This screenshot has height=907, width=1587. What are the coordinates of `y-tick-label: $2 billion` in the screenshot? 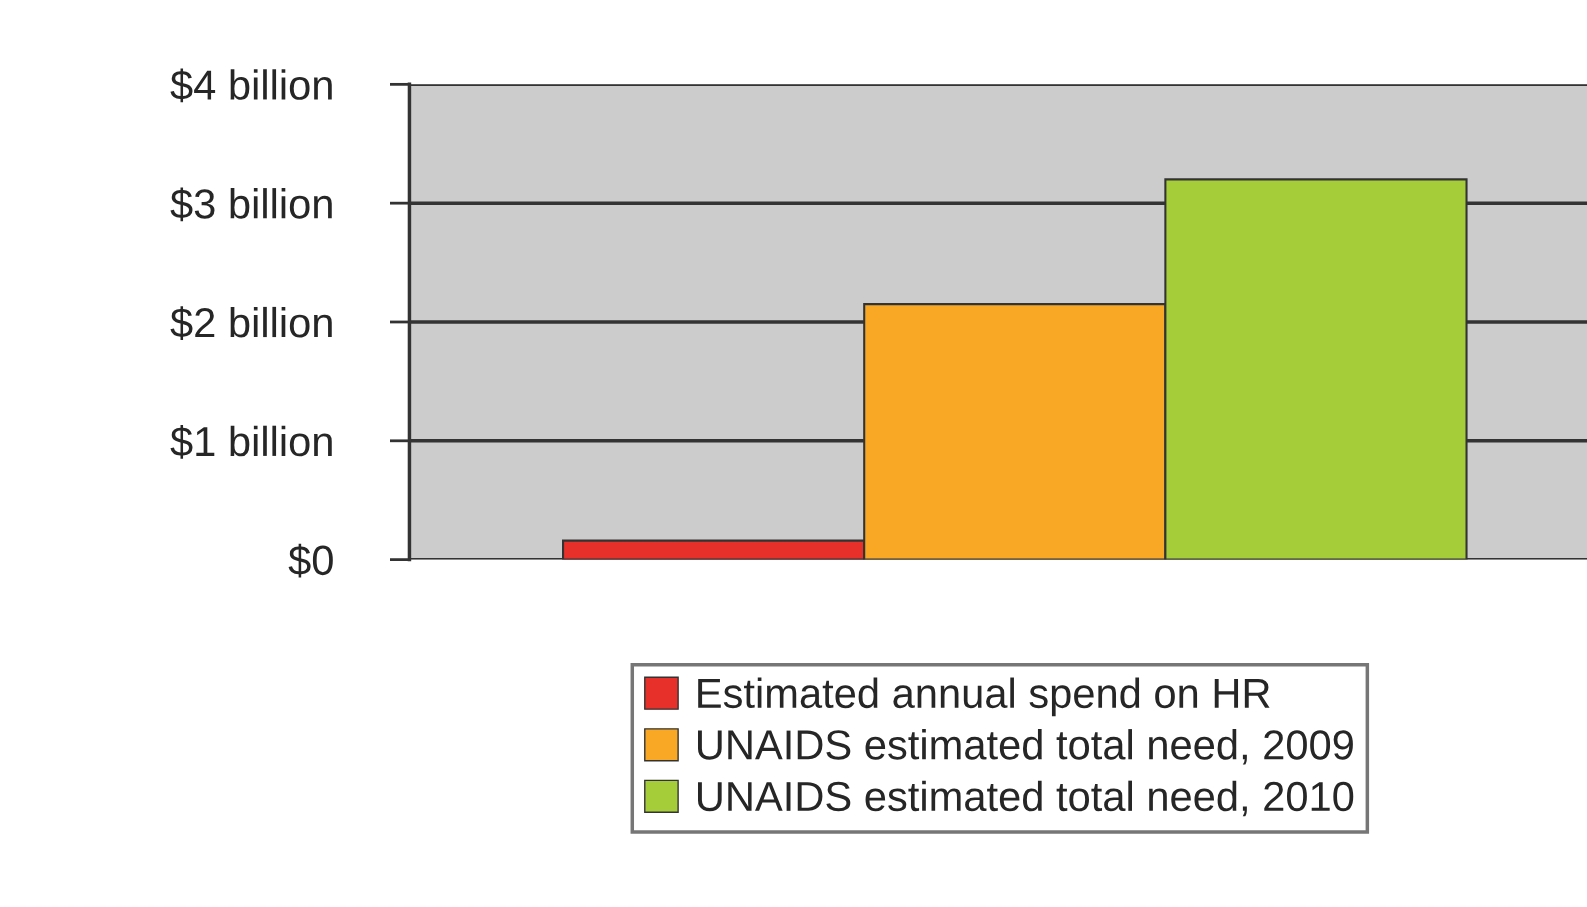 It's located at (251, 323).